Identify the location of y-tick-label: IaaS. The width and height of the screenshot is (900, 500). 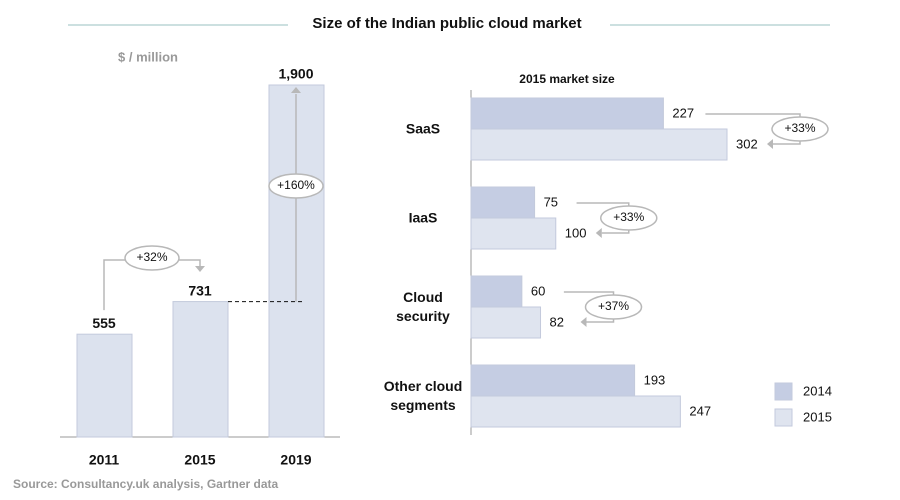
(423, 217).